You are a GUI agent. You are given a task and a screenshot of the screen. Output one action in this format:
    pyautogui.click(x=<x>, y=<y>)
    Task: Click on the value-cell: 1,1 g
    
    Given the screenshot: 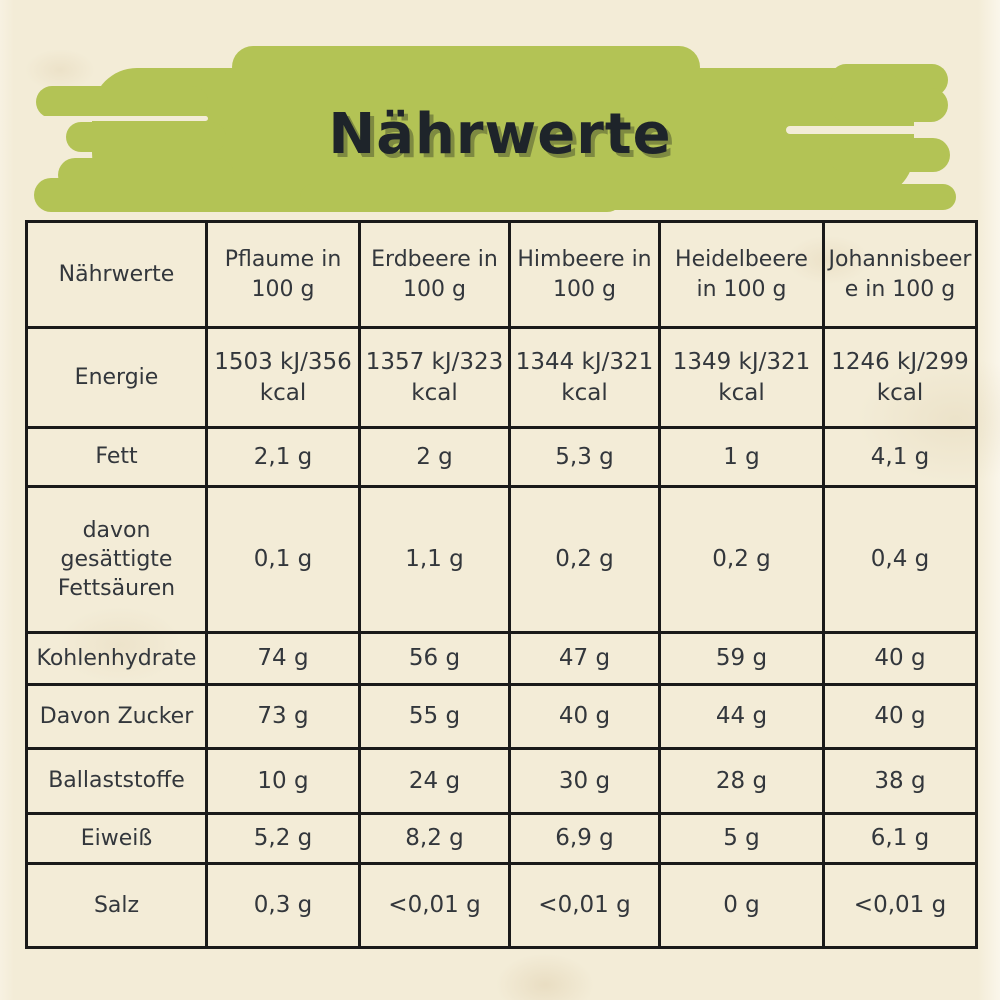 What is the action you would take?
    pyautogui.click(x=434, y=559)
    